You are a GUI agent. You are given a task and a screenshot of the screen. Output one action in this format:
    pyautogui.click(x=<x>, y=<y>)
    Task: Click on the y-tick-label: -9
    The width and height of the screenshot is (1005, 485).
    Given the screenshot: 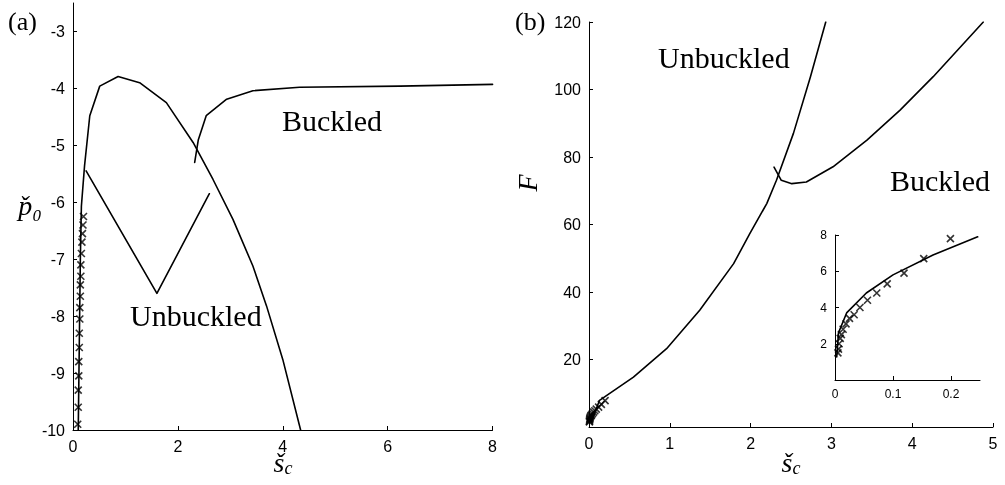 What is the action you would take?
    pyautogui.click(x=58, y=373)
    